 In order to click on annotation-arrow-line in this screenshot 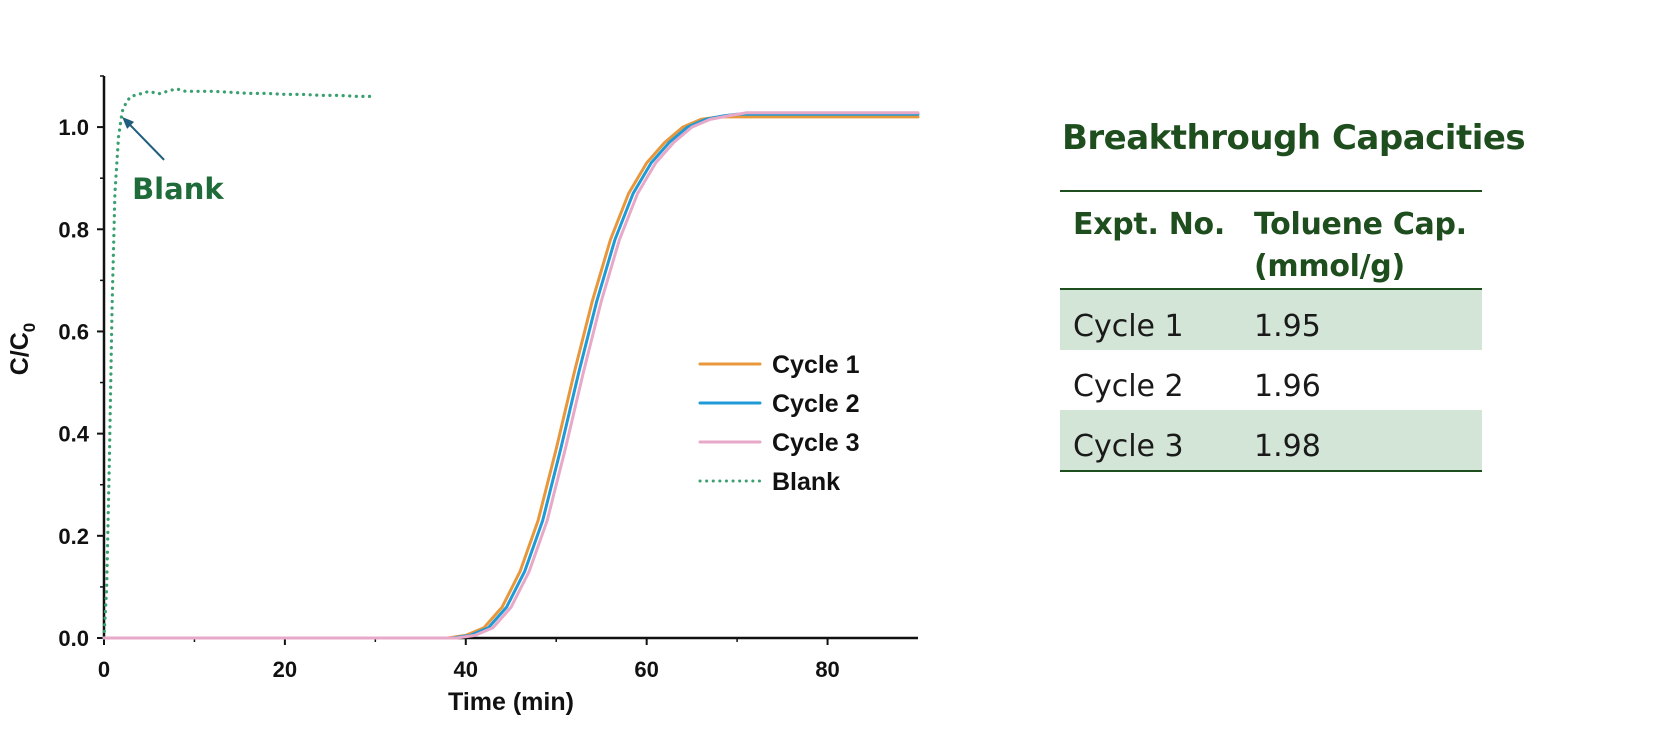, I will do `click(145, 141)`.